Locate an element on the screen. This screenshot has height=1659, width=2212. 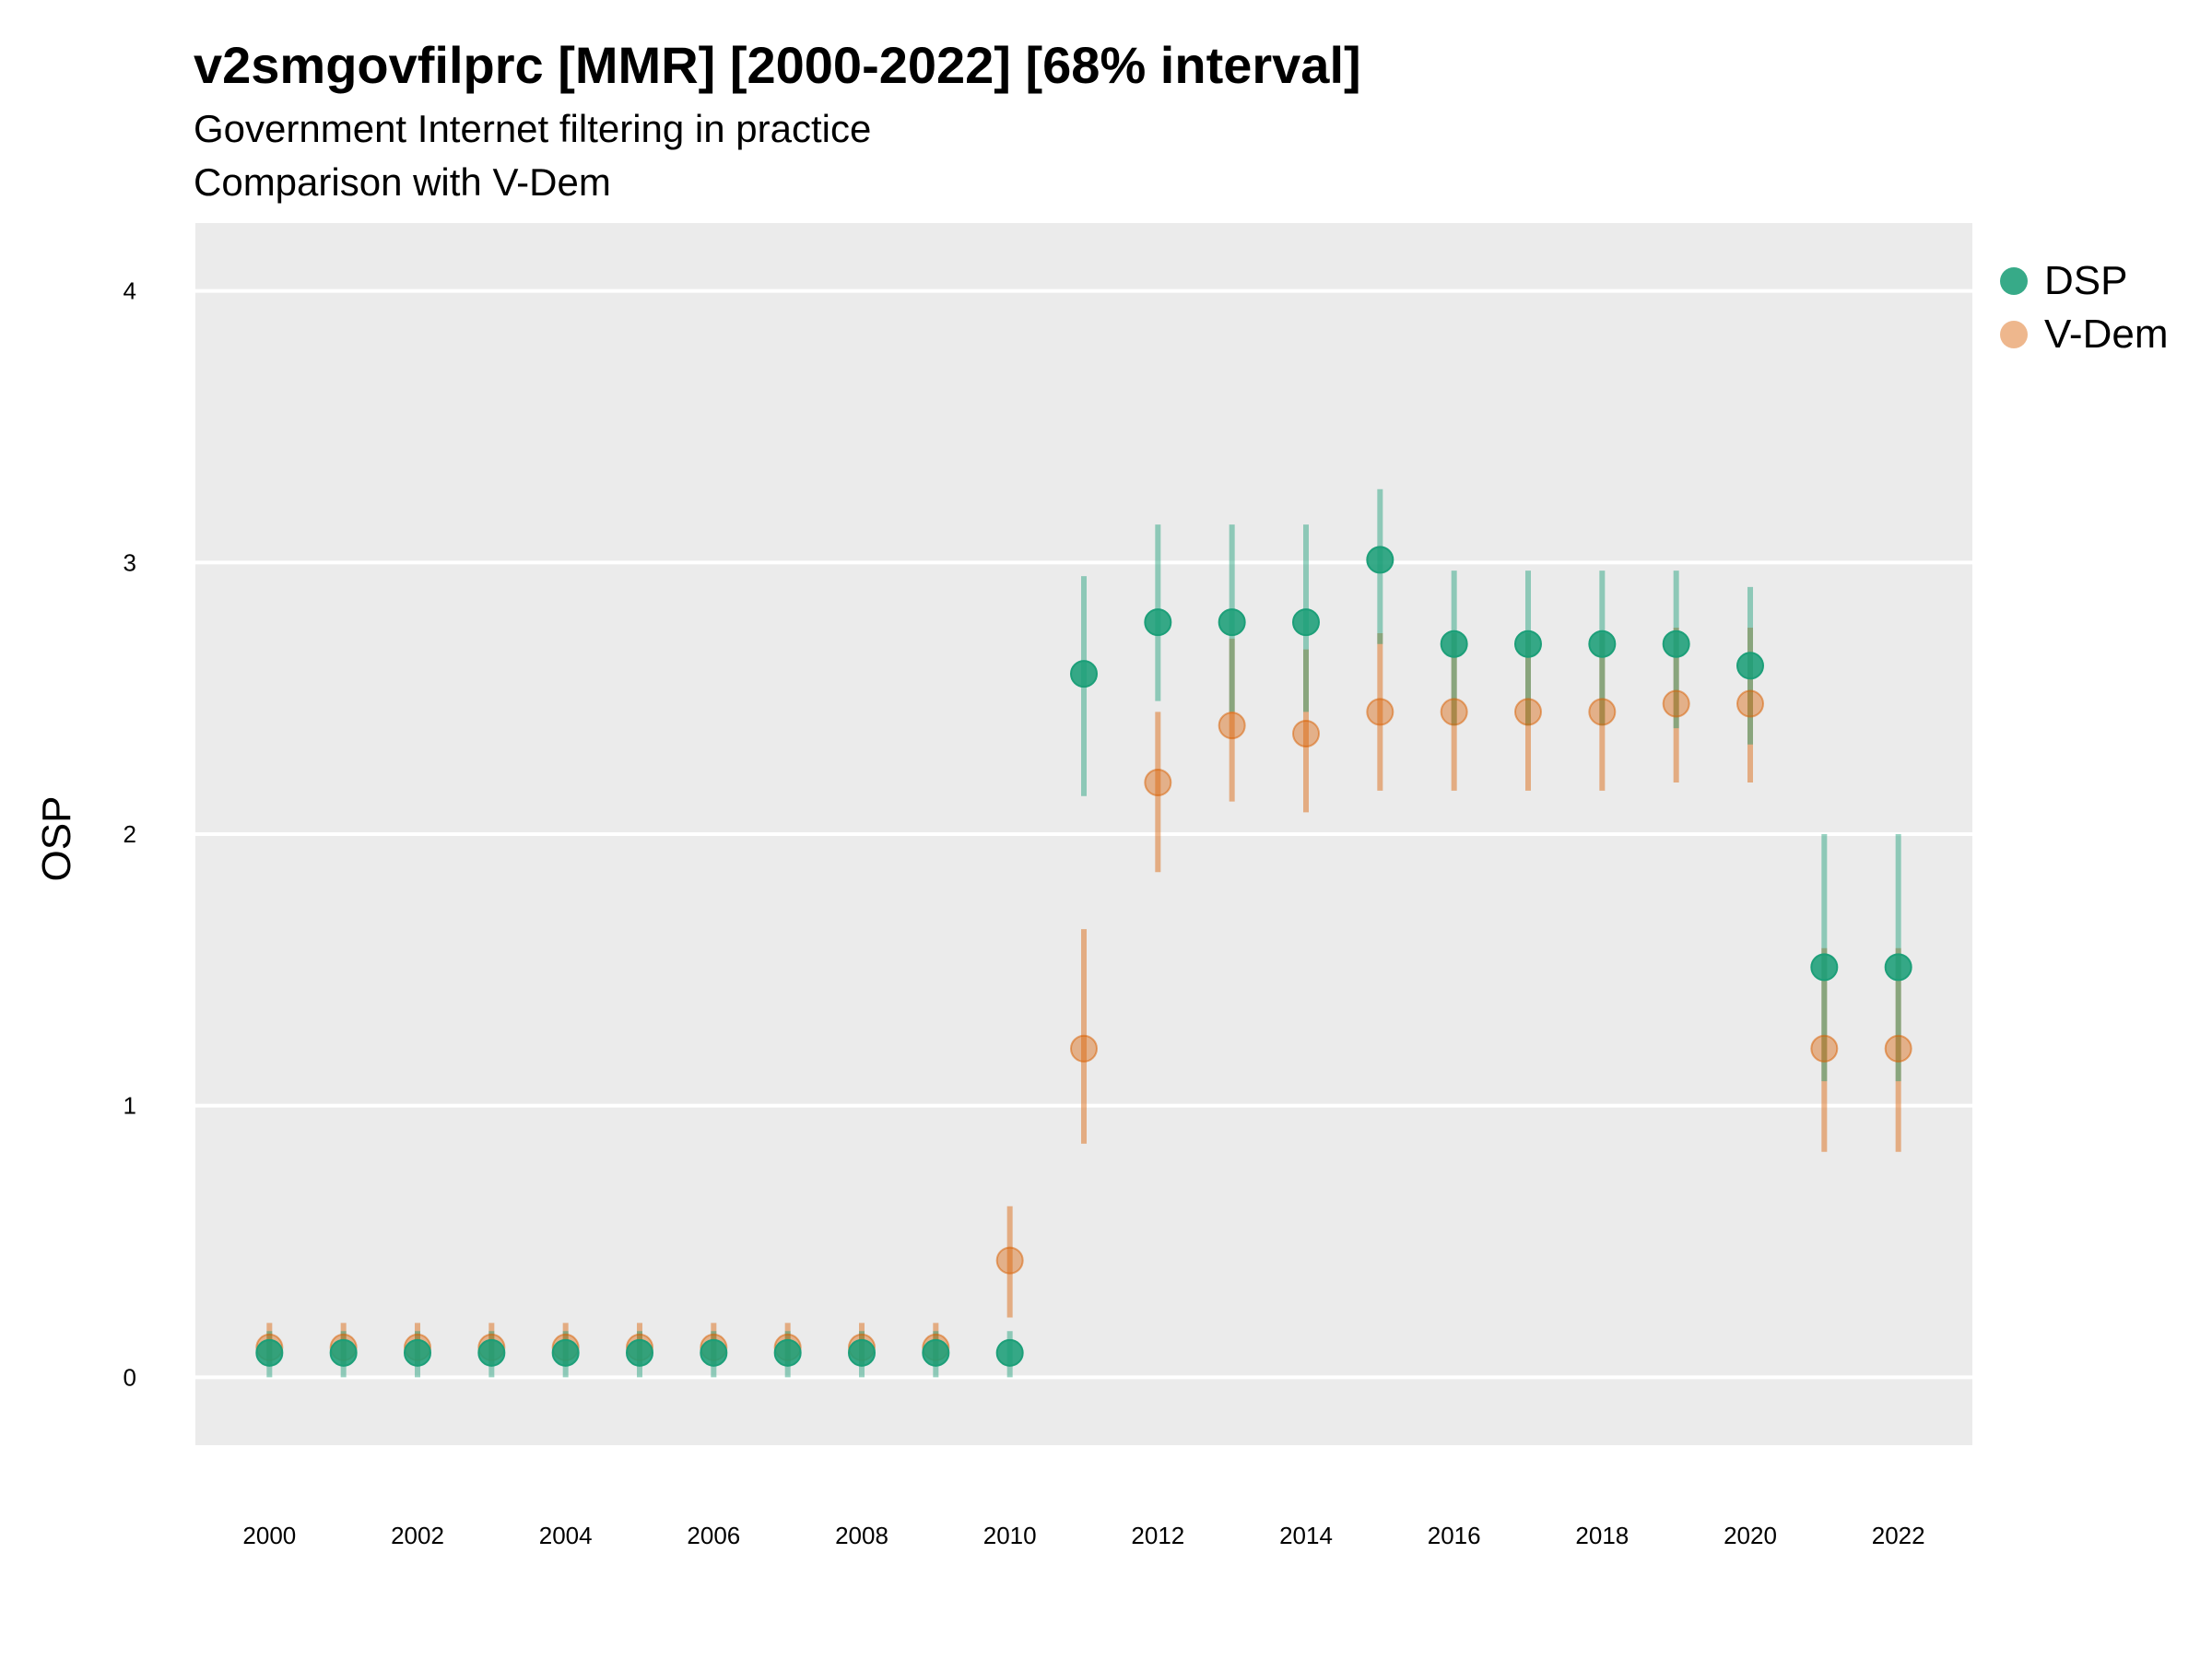
x-tick-label: 2014 is located at coordinates (1306, 1535).